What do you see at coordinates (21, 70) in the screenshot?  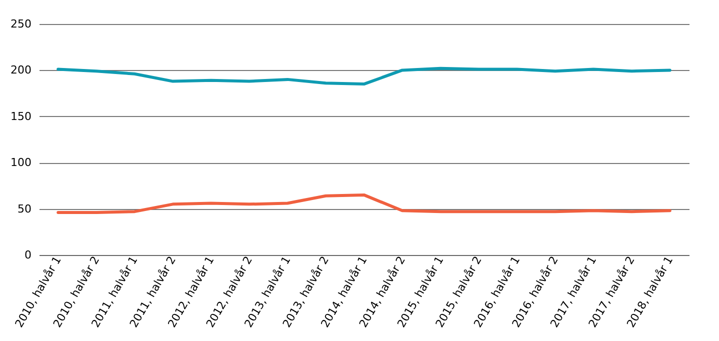 I see `y-tick-label: 200` at bounding box center [21, 70].